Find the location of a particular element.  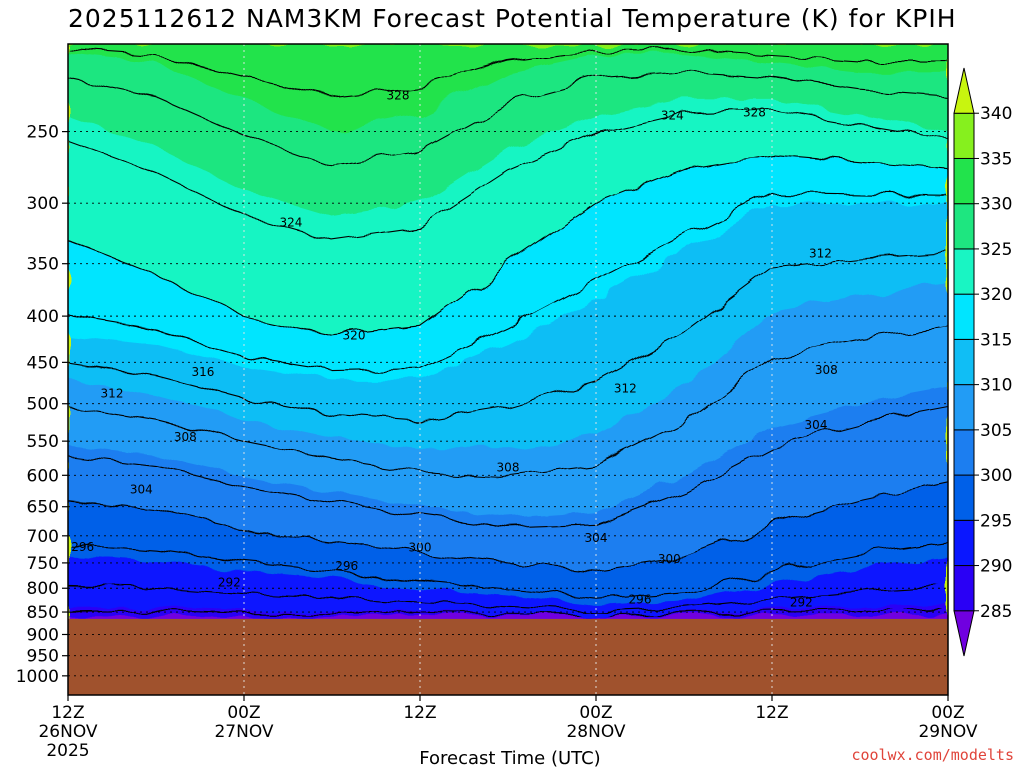

y-tick-label: 600 is located at coordinates (43, 476).